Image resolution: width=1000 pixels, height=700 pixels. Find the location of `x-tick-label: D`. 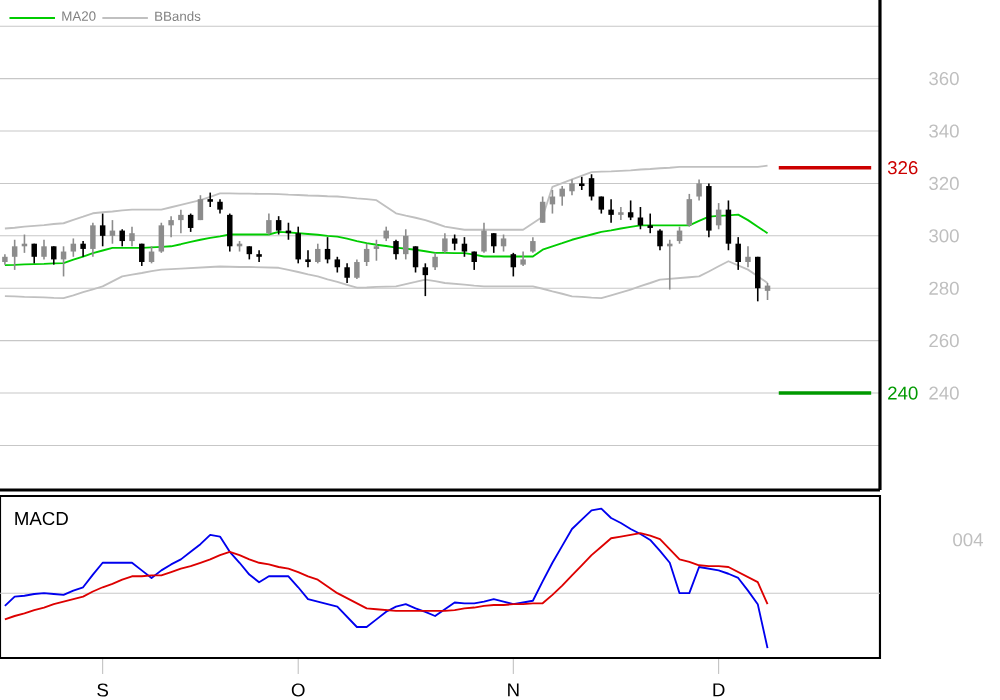

x-tick-label: D is located at coordinates (719, 690).